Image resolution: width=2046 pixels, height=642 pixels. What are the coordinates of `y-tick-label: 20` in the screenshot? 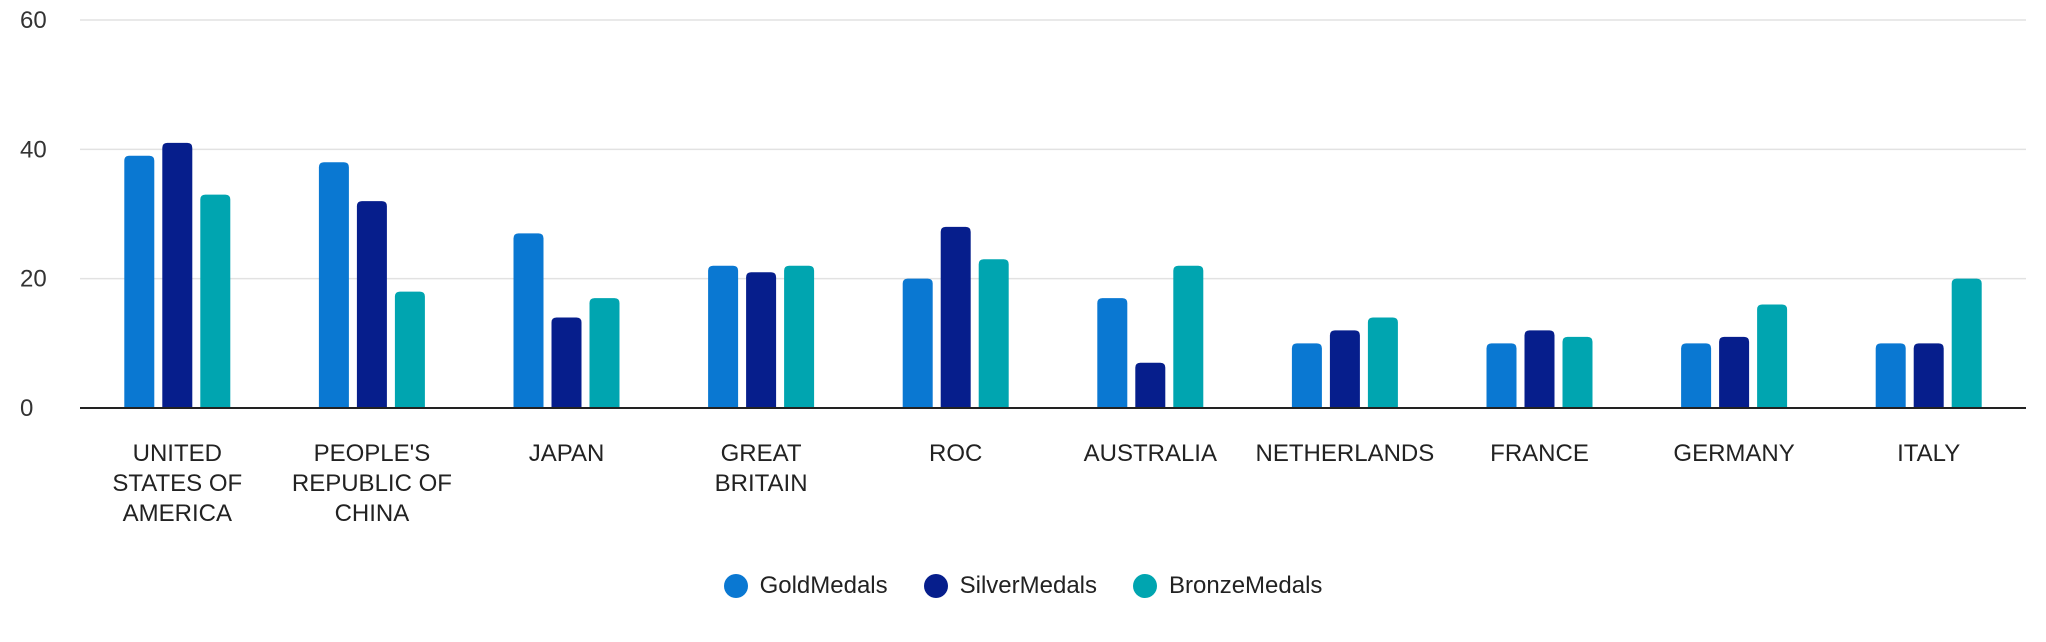 It's located at (33, 279).